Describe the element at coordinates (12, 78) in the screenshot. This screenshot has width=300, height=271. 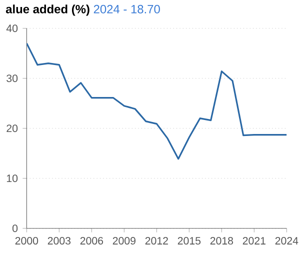
I see `y-tick-label: 30` at that location.